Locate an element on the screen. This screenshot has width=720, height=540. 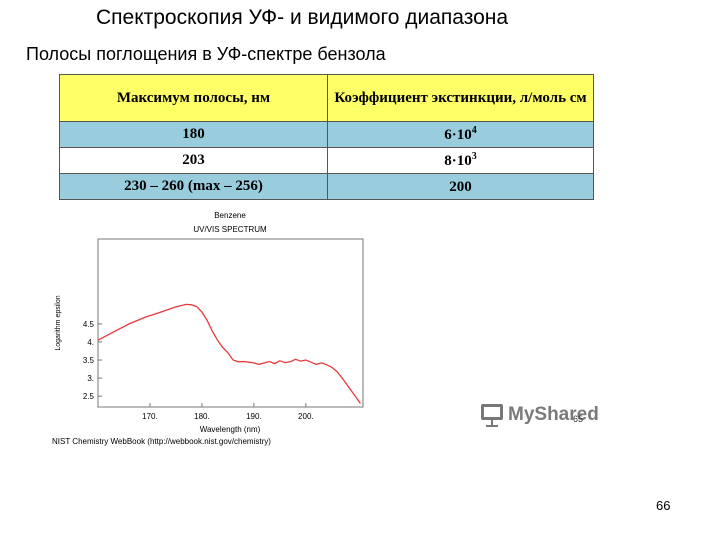
header-band-max: Максимум полосы, нм is located at coordinates (193, 98).